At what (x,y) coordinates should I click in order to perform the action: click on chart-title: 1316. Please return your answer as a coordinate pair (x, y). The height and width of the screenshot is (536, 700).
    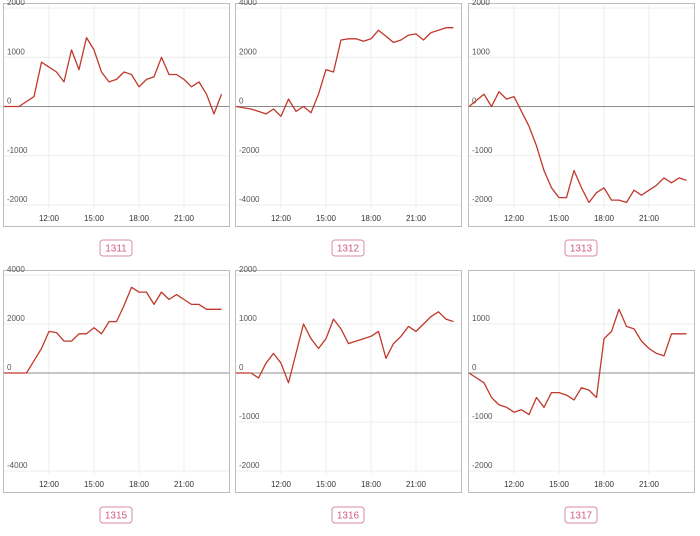
    Looking at the image, I should click on (348, 516).